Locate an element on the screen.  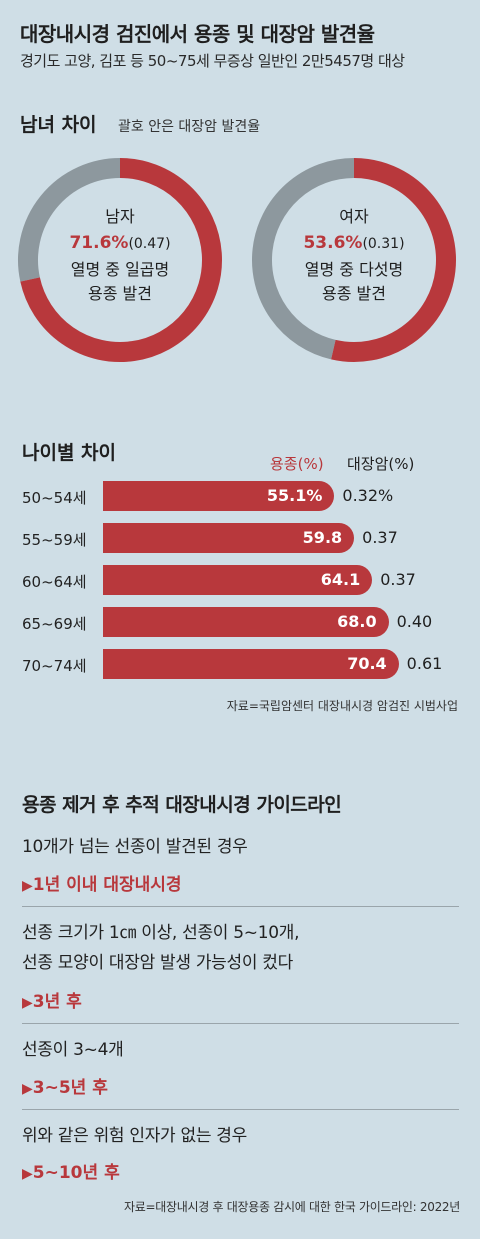
guideline-item-1-text: 10개가 넘는 선종이 발견된 경우 is located at coordinates (135, 847).